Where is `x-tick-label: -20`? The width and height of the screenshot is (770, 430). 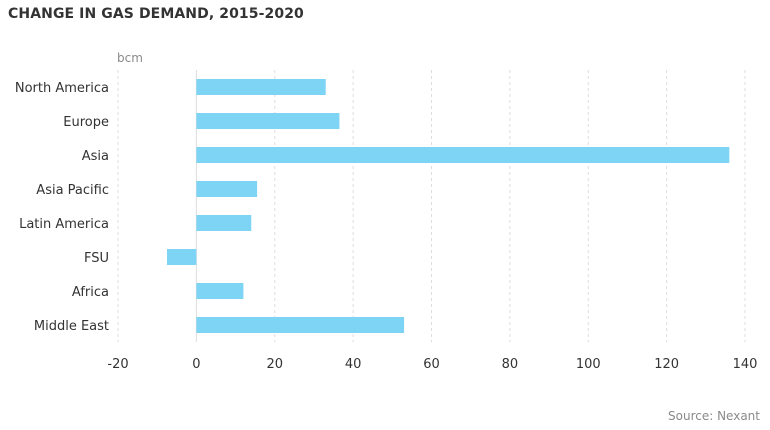
x-tick-label: -20 is located at coordinates (117, 364).